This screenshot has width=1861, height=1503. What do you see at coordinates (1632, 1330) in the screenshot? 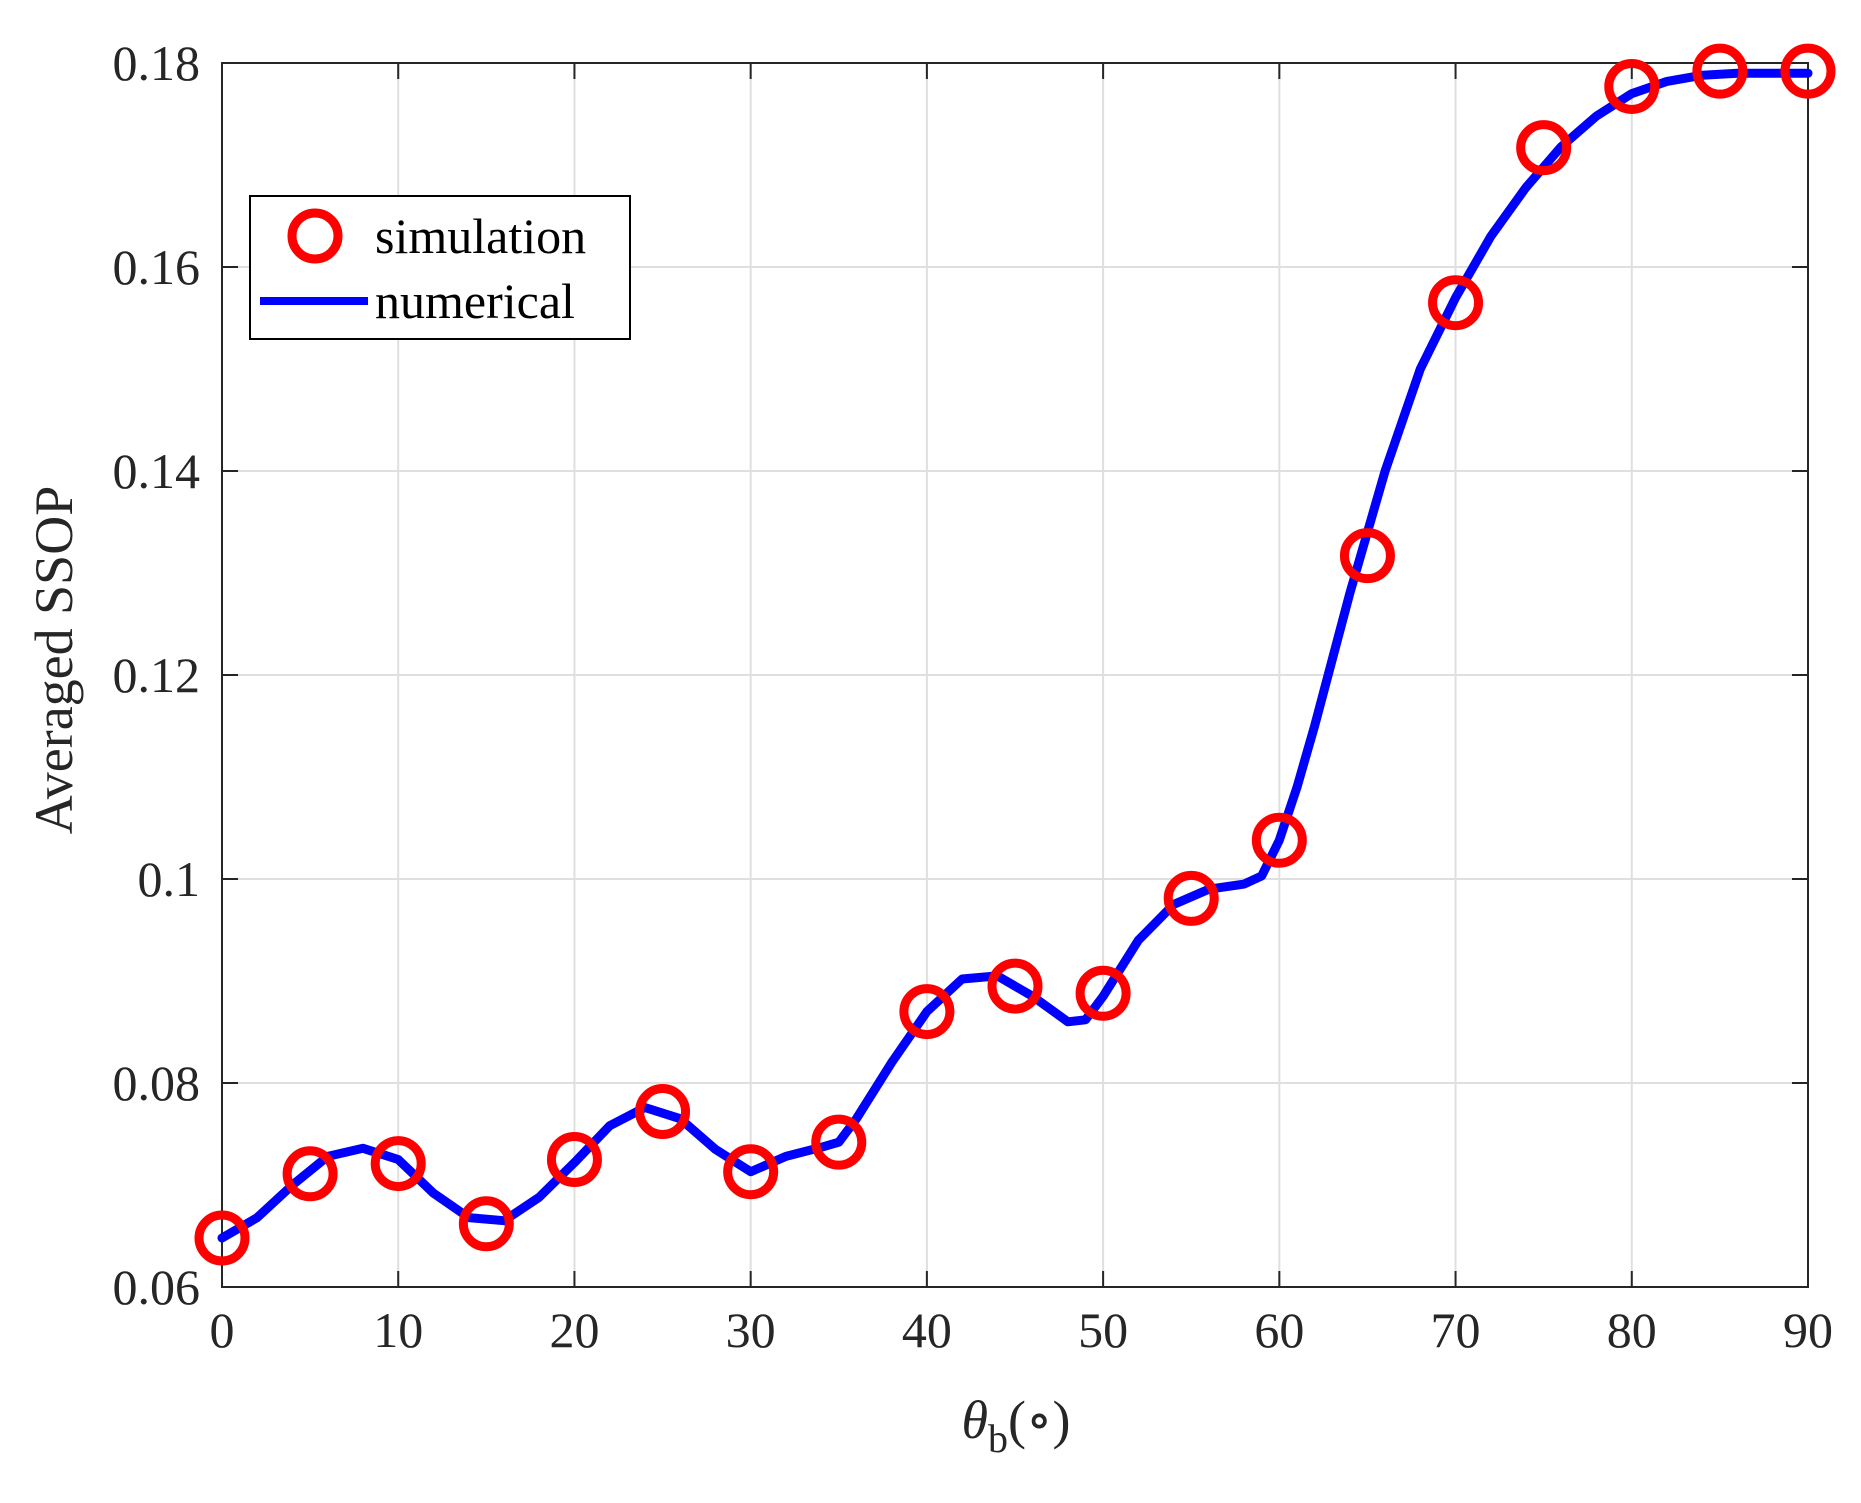
I see `x-tick-label: 80` at bounding box center [1632, 1330].